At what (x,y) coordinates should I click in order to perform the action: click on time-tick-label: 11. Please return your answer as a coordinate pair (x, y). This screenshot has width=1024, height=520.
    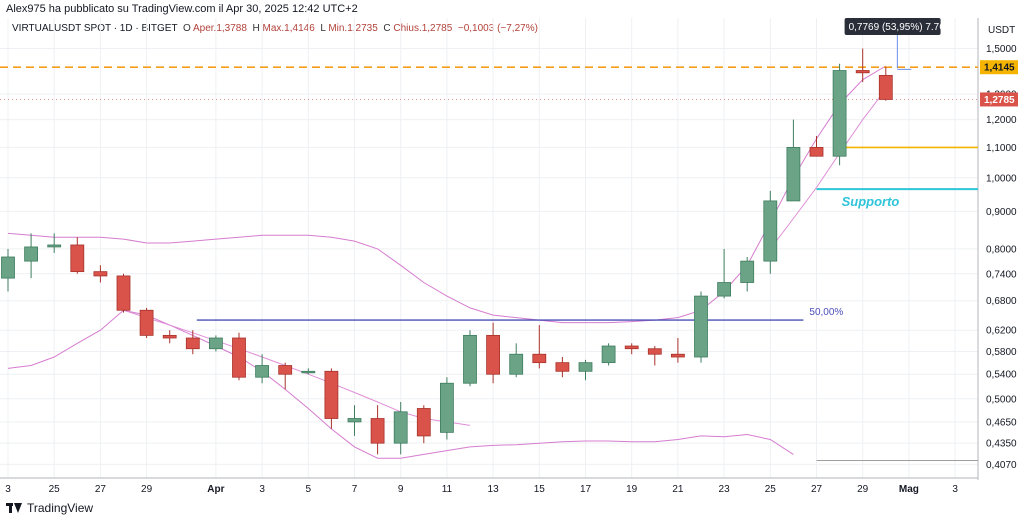
    Looking at the image, I should click on (447, 489).